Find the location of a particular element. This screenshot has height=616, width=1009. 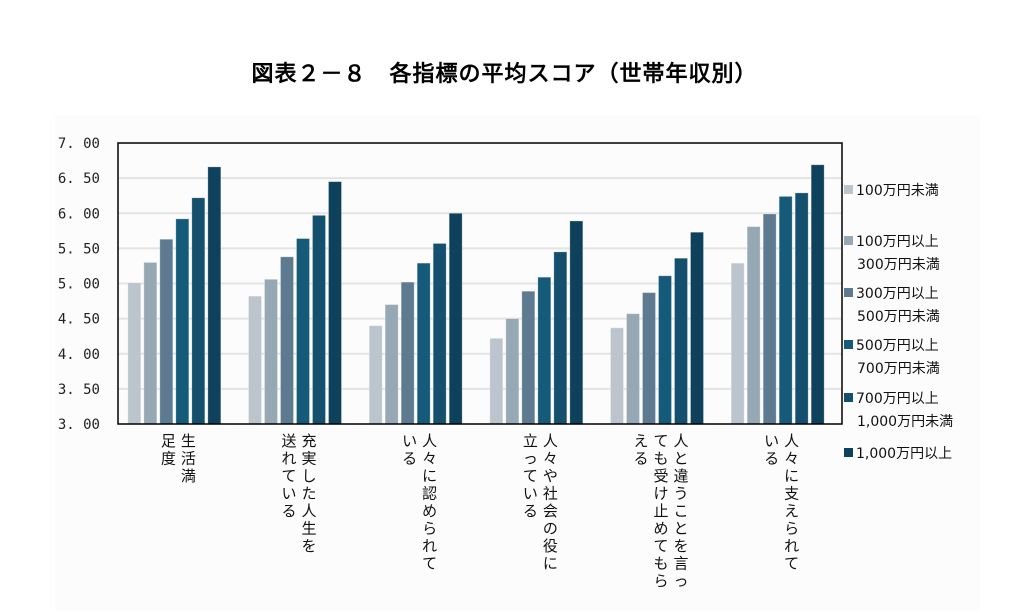

legend-item: 500万円以上 700万円未満 is located at coordinates (892, 357).